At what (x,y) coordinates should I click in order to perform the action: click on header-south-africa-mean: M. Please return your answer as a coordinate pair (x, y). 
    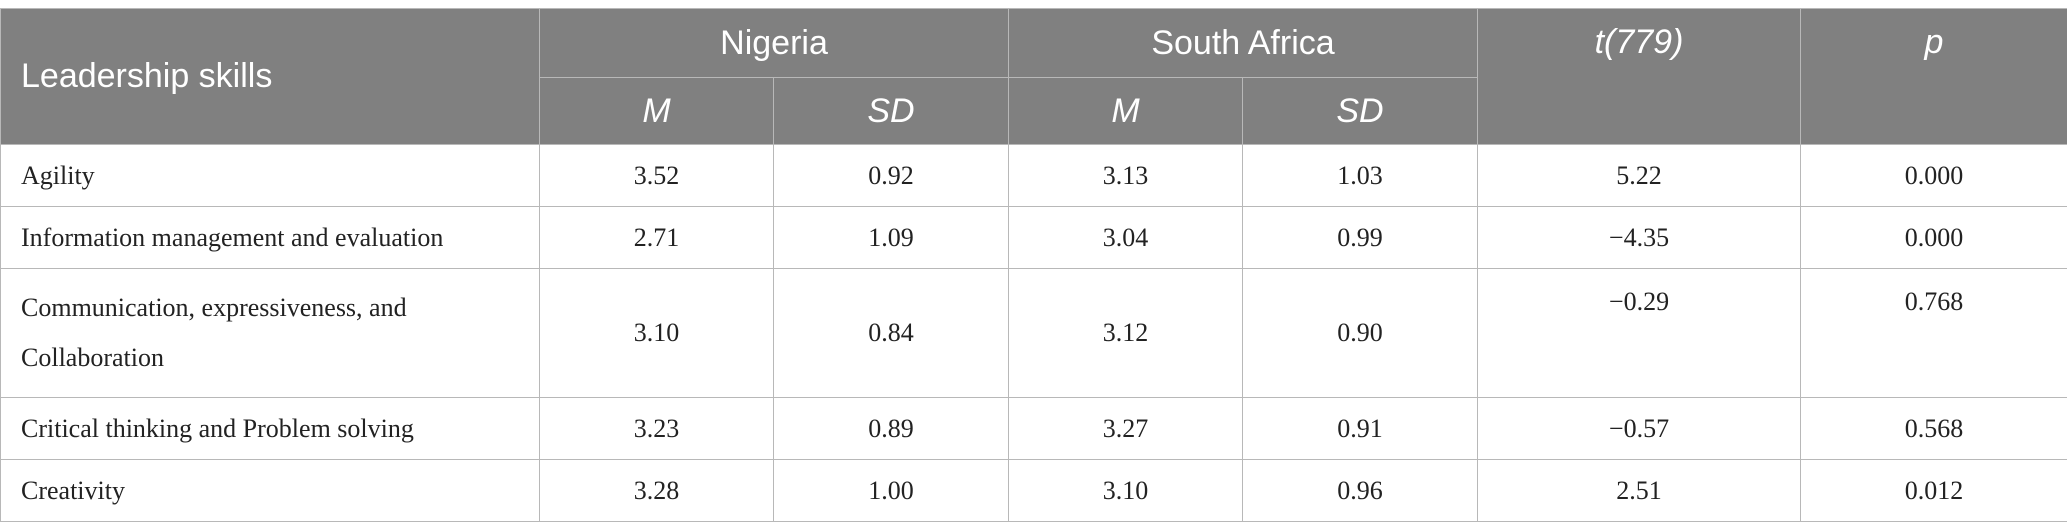
    Looking at the image, I should click on (1125, 111).